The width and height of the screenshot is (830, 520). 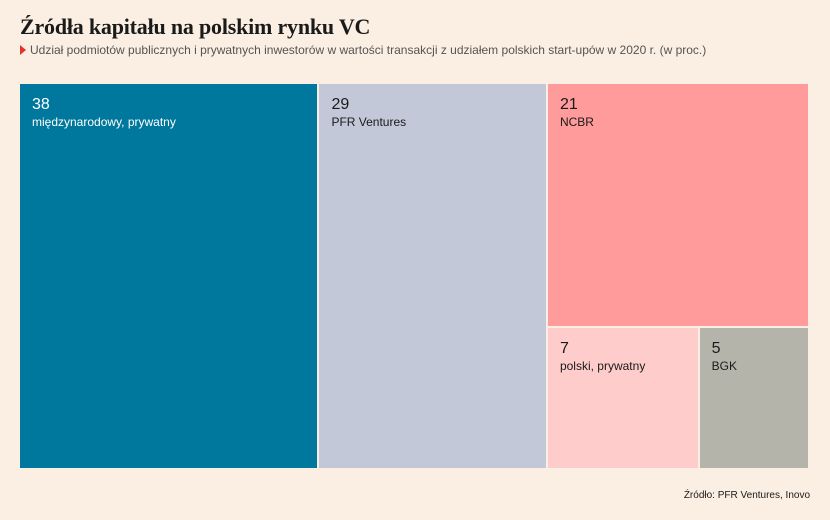 What do you see at coordinates (564, 349) in the screenshot?
I see `tile-value-label: 7` at bounding box center [564, 349].